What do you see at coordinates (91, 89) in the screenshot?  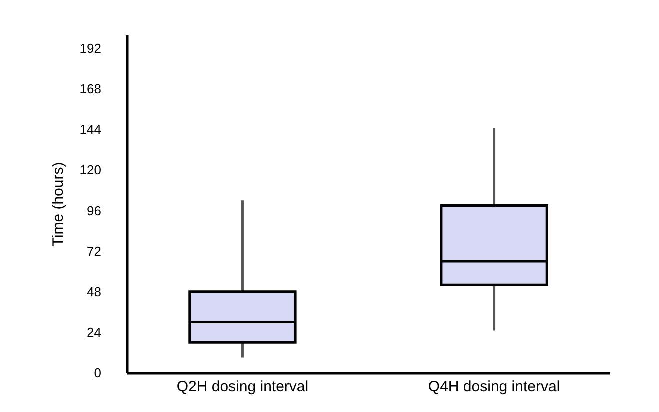 I see `y-tick-label: 168` at bounding box center [91, 89].